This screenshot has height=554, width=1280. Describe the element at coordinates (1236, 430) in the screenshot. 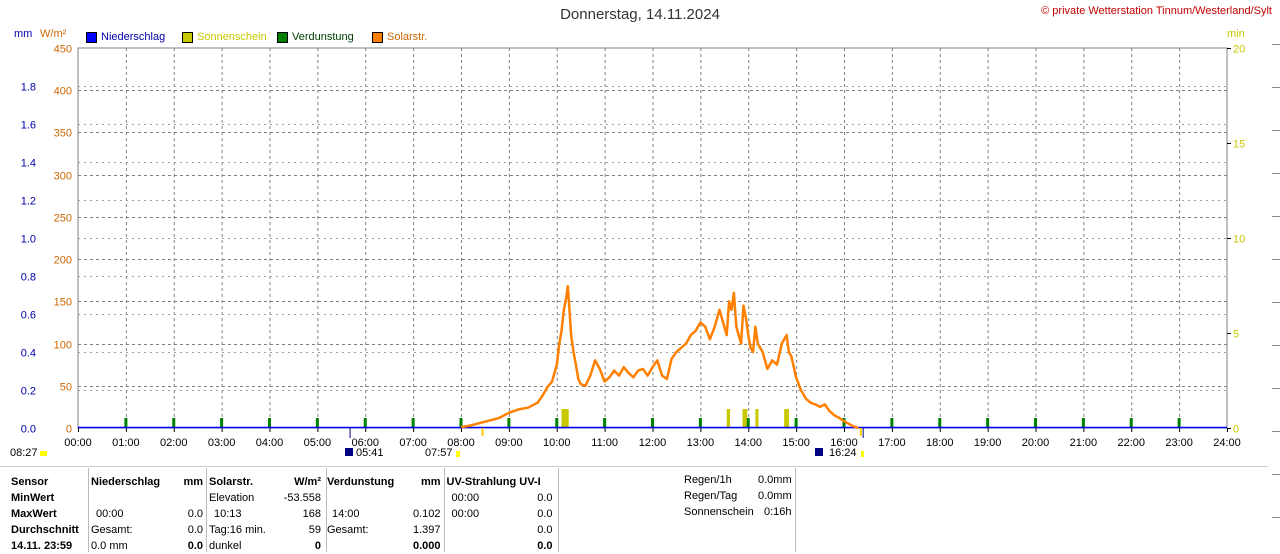

I see `y-tick-label-min: 0` at that location.